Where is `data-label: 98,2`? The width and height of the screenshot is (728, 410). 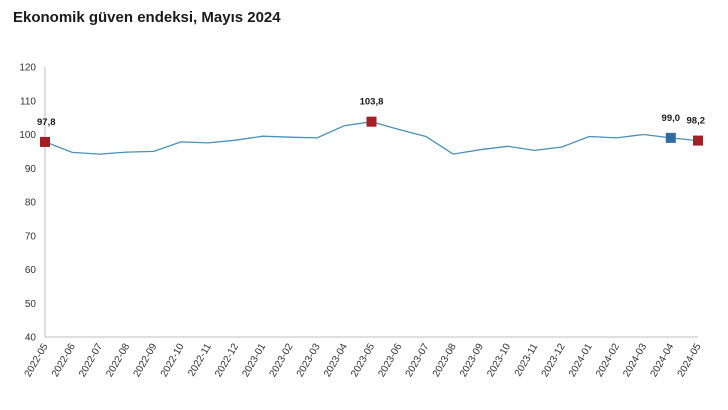
data-label: 98,2 is located at coordinates (696, 121).